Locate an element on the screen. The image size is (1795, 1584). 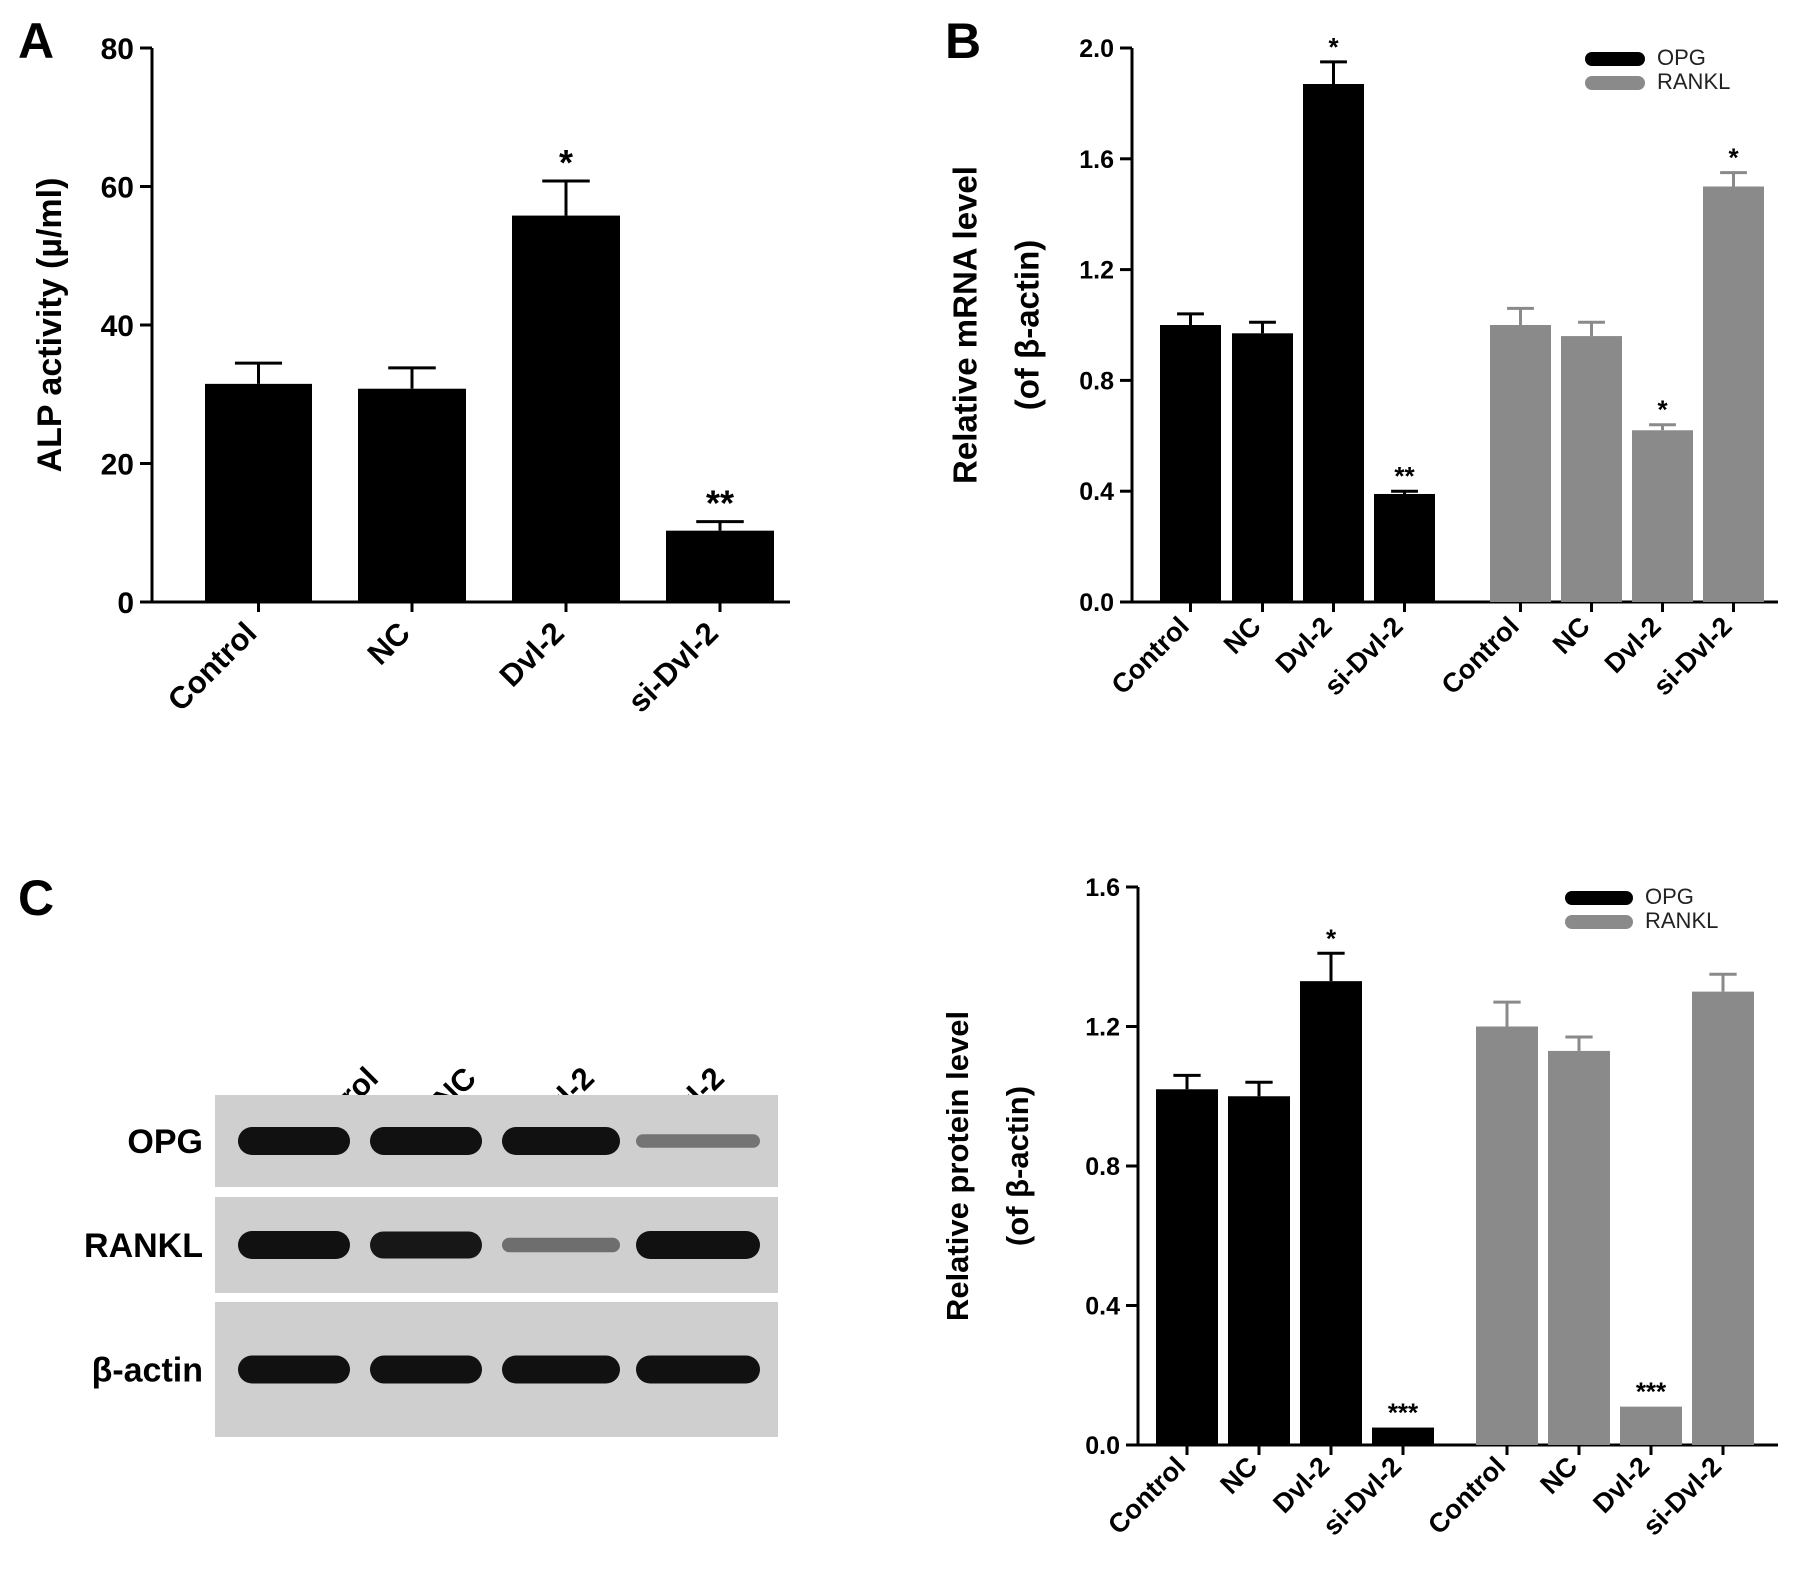
y-tick-label: 40 is located at coordinates (117, 326).